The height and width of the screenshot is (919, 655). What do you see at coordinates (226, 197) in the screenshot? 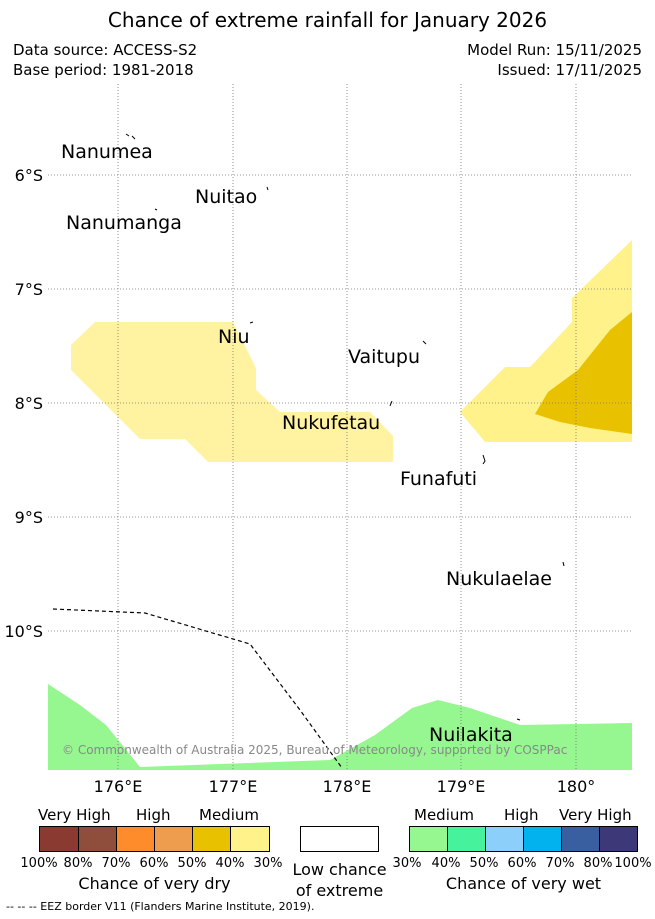
I see `place-nuitao: Nuitao` at bounding box center [226, 197].